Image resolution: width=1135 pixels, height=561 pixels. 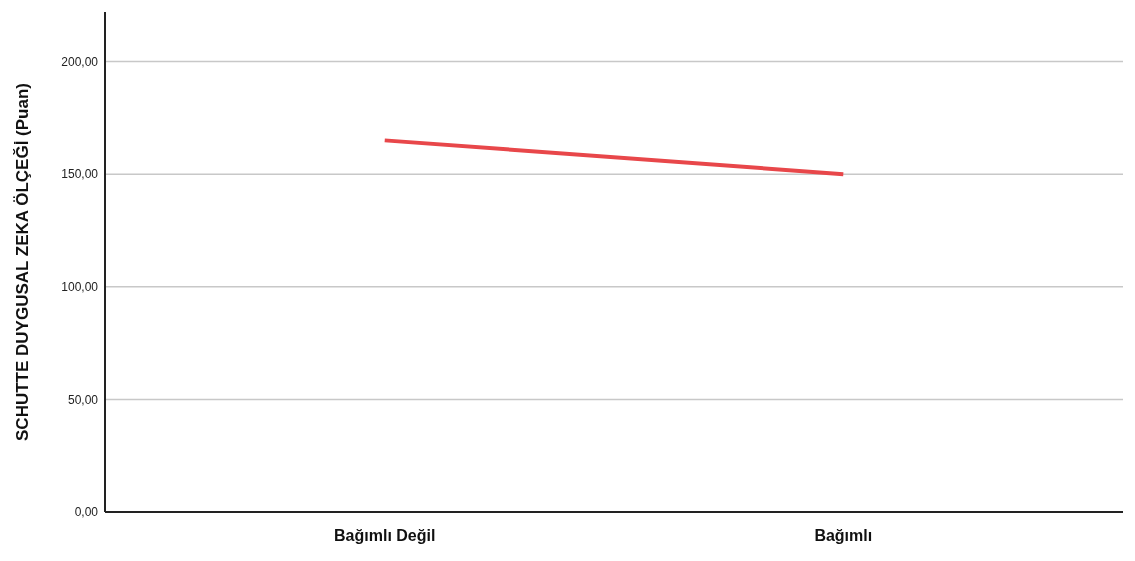 I want to click on y-axis-title: SCHUTTE DUYGUSAL ZEKA ÖLÇEĞİ (Puan), so click(x=22, y=262).